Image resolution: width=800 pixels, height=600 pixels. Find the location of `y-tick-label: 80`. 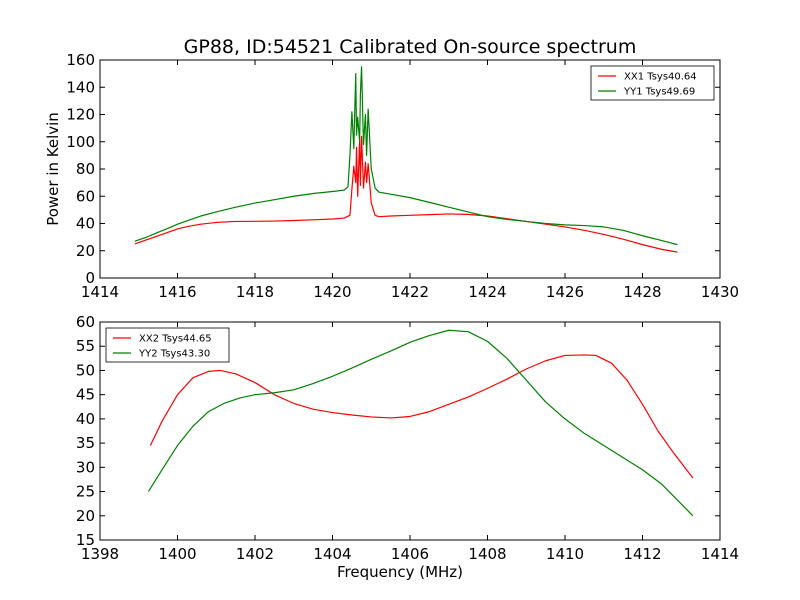

y-tick-label: 80 is located at coordinates (85, 169).